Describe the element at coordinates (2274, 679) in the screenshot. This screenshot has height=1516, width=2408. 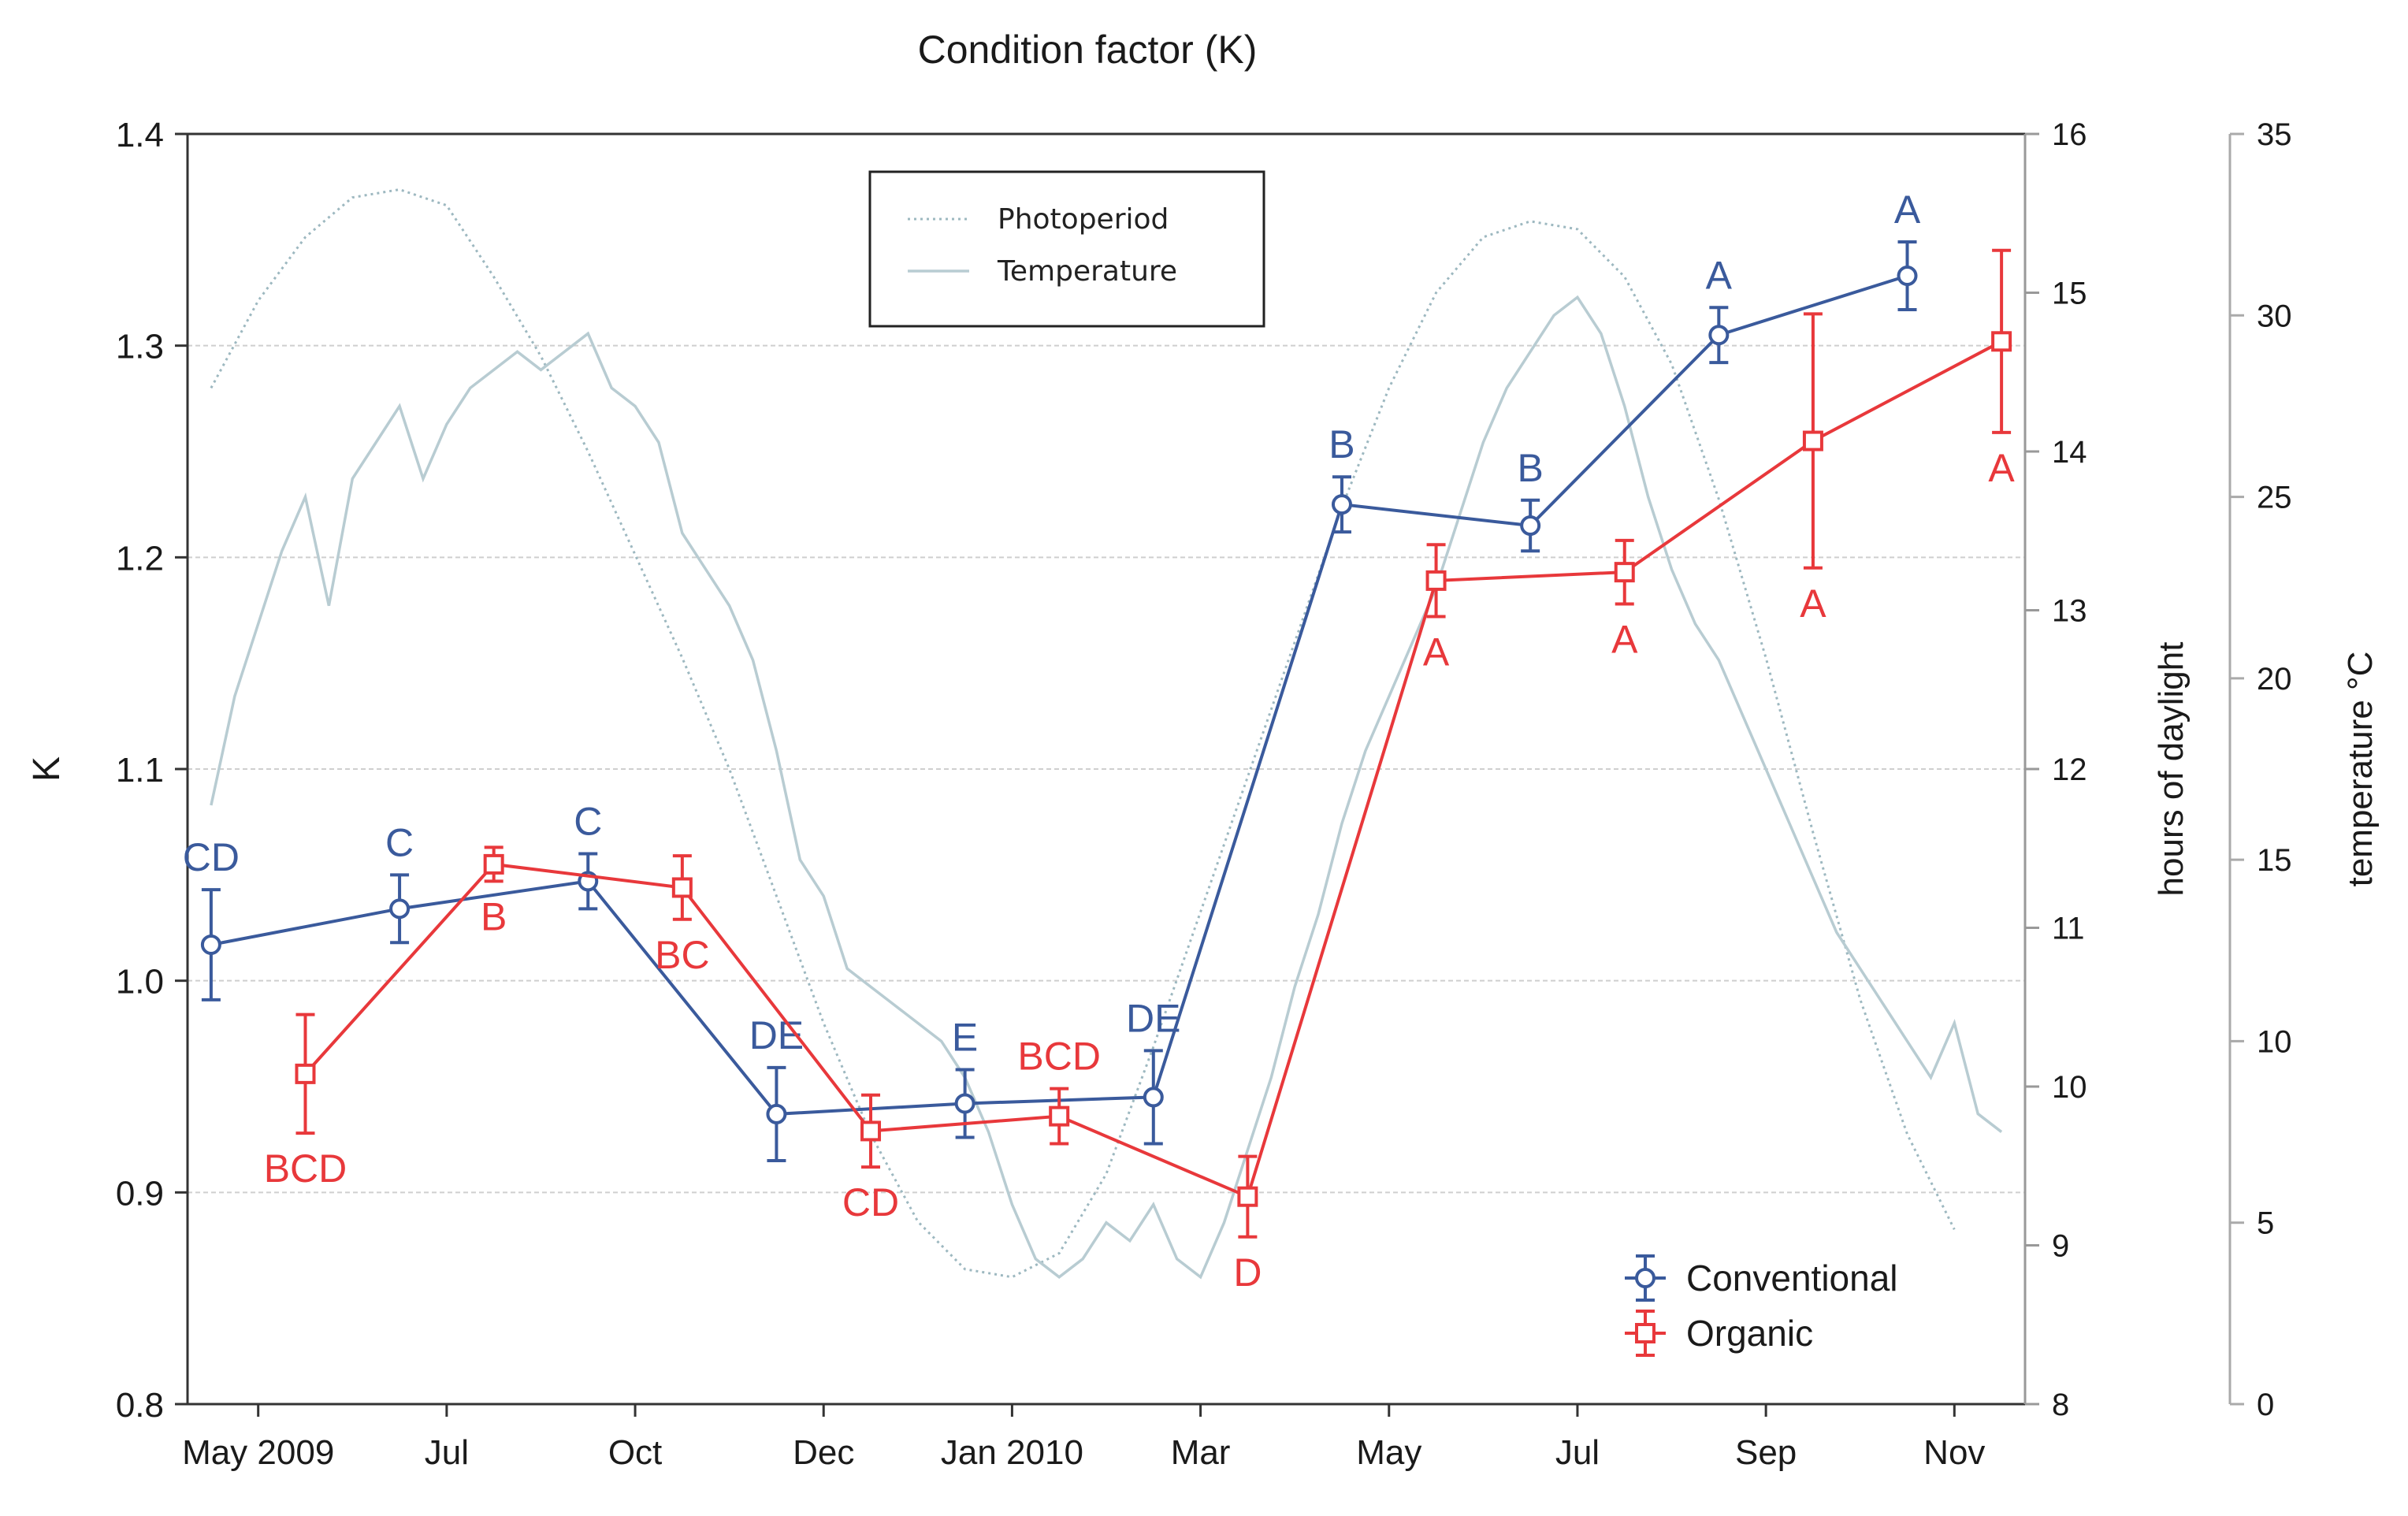
I see `temp-tick-label-3: 20` at that location.